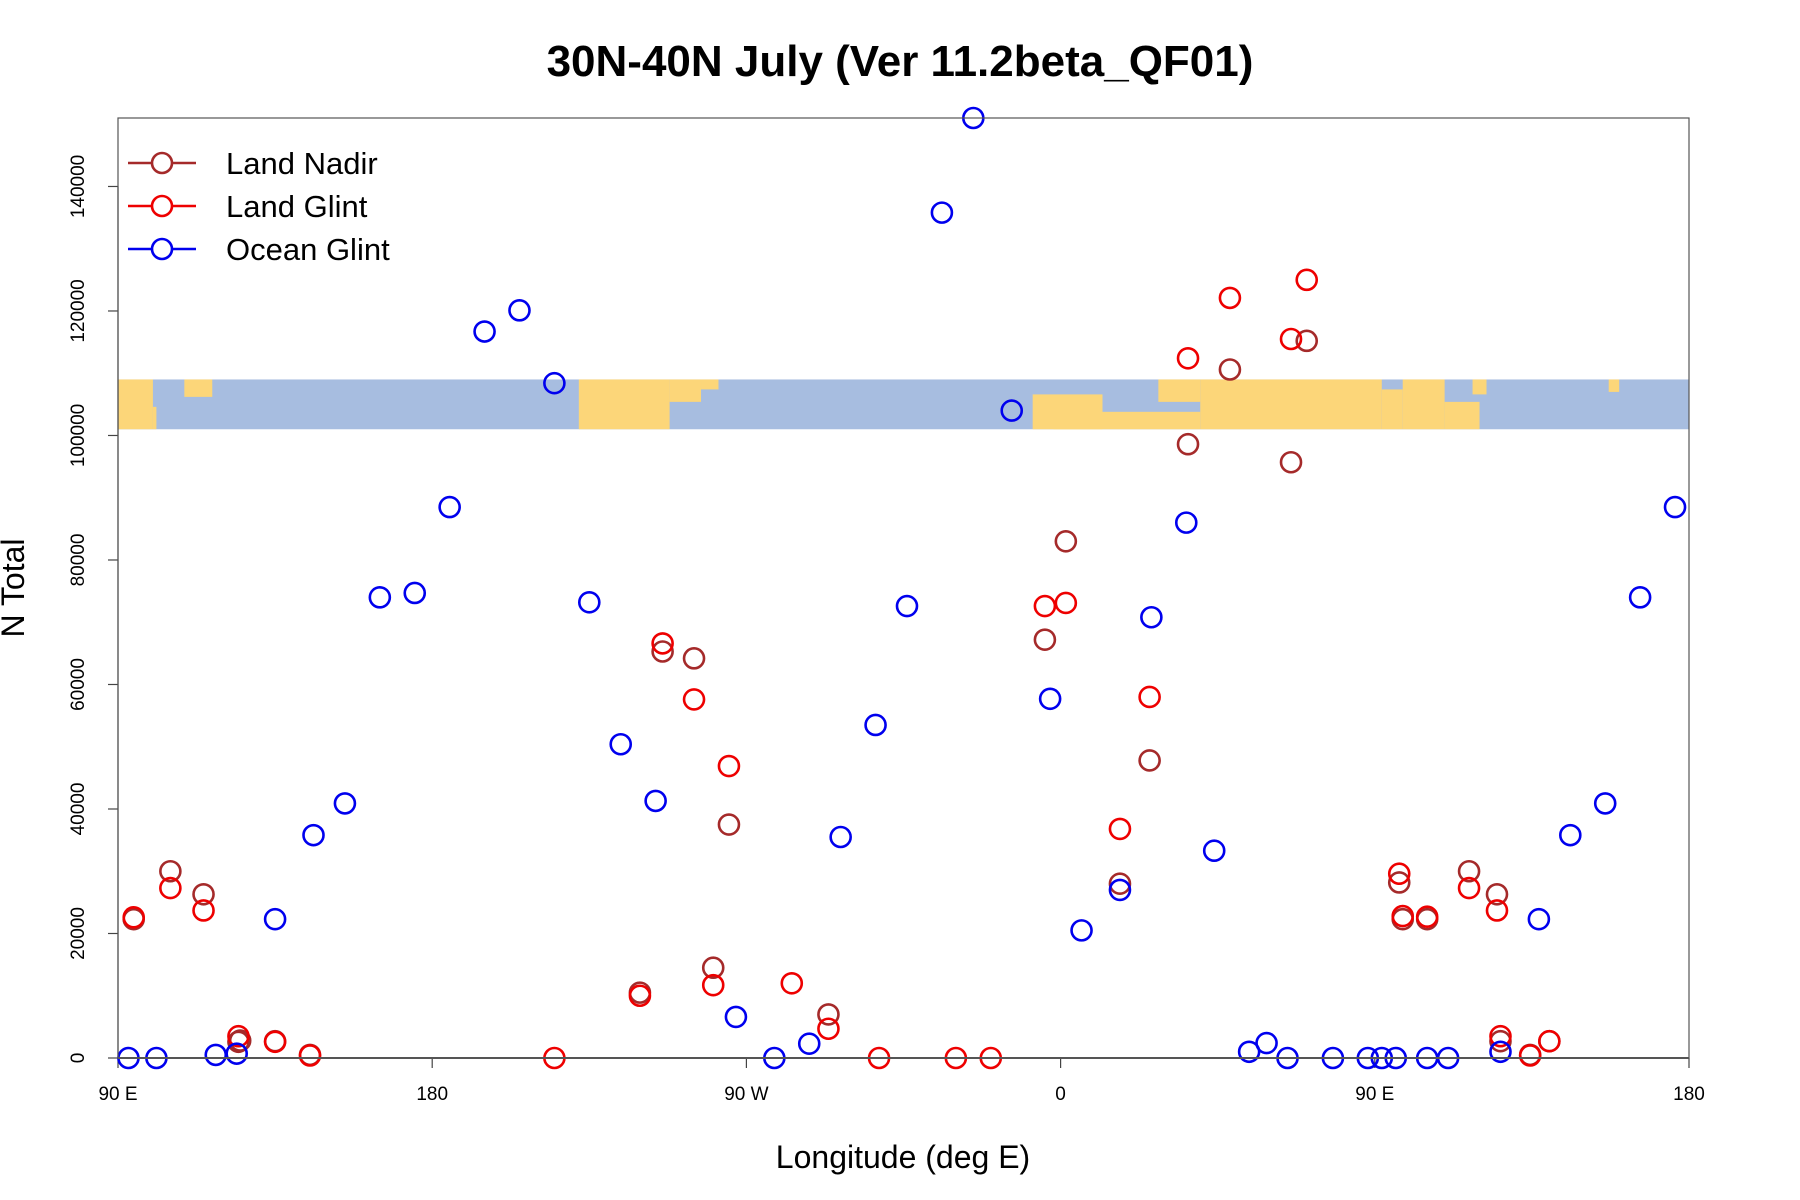  I want to click on chart-title: 30N-40N July (Ver 11.2beta_QF01), so click(900, 61).